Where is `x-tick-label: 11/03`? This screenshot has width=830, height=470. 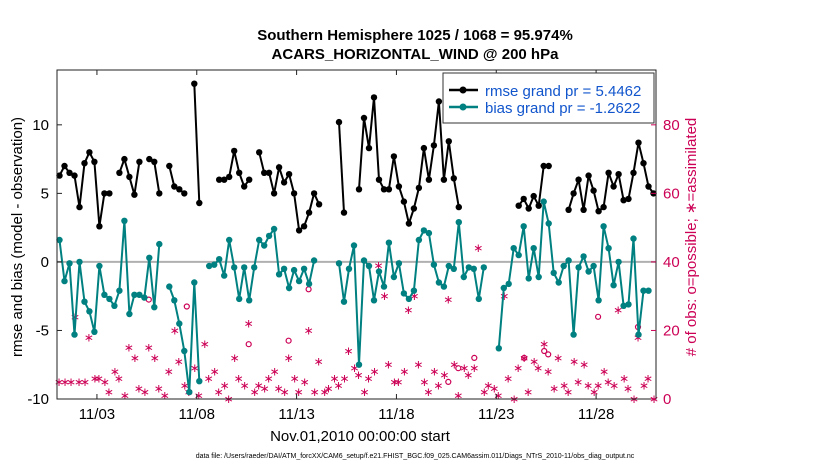
x-tick-label: 11/03 is located at coordinates (97, 414).